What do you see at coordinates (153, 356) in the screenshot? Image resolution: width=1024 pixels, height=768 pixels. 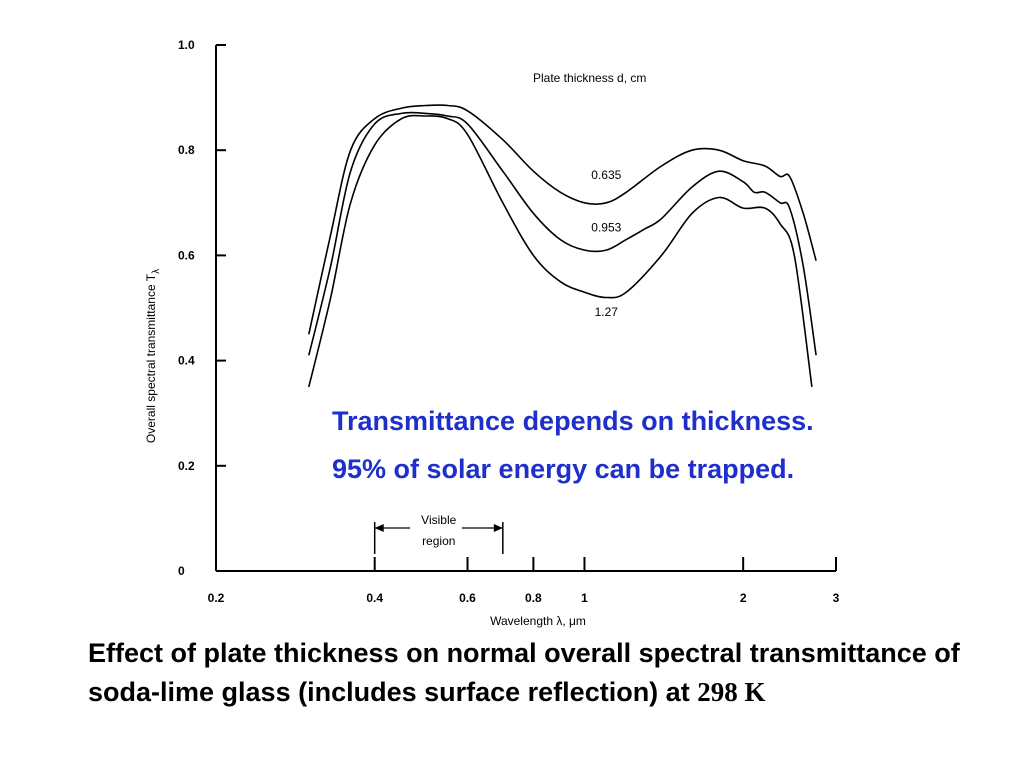 I see `y-axis-title: Overall spectral transmittance Tλ` at bounding box center [153, 356].